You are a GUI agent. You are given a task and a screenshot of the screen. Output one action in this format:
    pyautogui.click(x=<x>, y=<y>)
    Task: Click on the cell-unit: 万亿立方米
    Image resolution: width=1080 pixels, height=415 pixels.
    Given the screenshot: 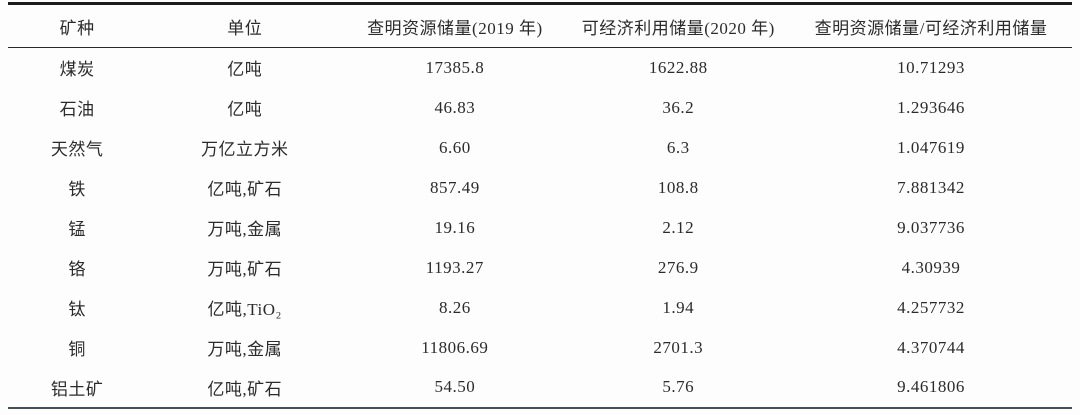 What is the action you would take?
    pyautogui.click(x=244, y=149)
    